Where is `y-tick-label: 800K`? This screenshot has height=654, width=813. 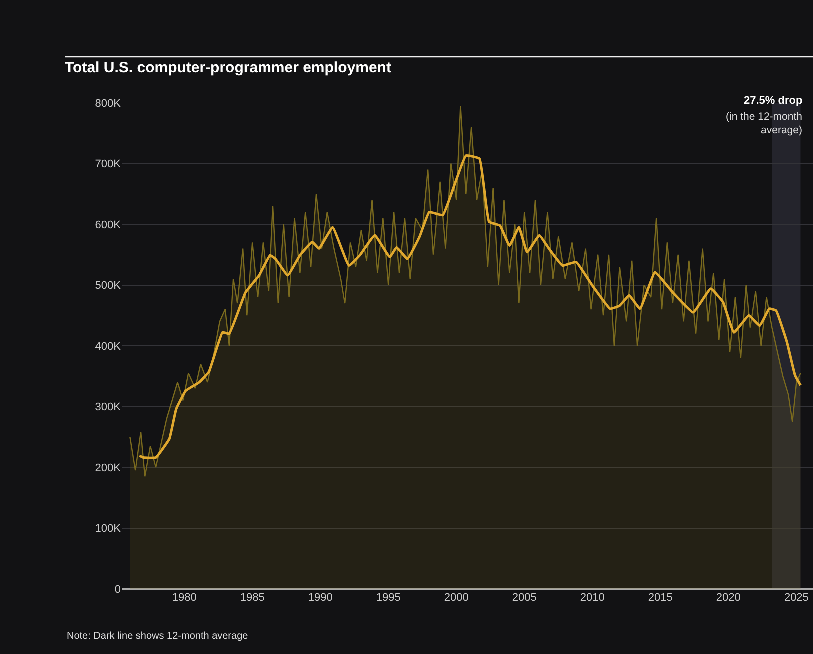
y-tick-label: 800K is located at coordinates (108, 104).